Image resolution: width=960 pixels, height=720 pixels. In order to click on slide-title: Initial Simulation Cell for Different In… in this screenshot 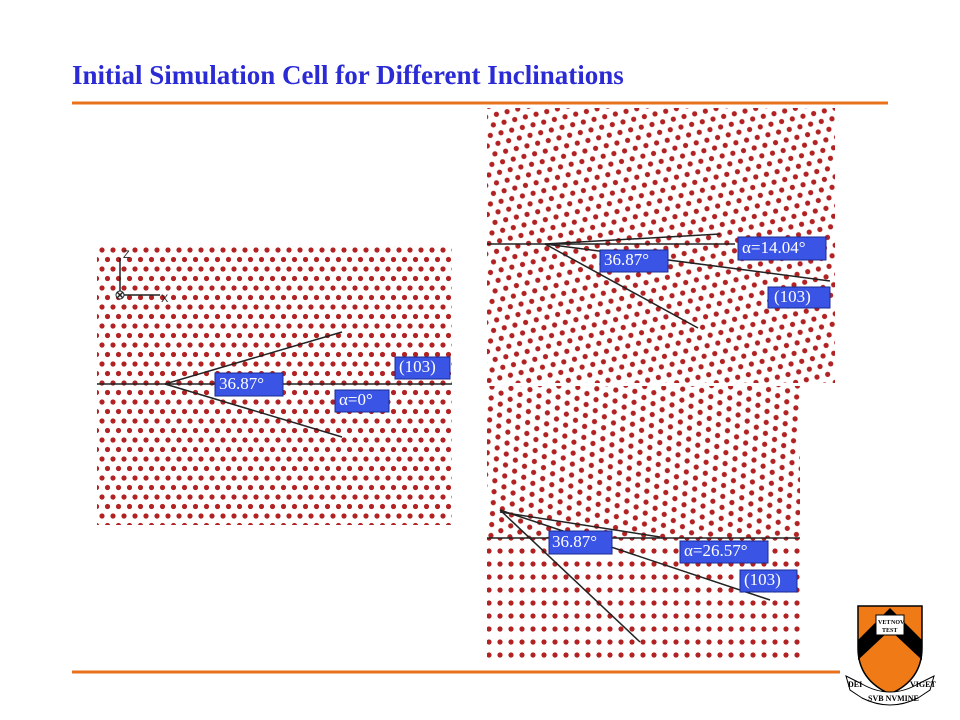, I will do `click(348, 75)`.